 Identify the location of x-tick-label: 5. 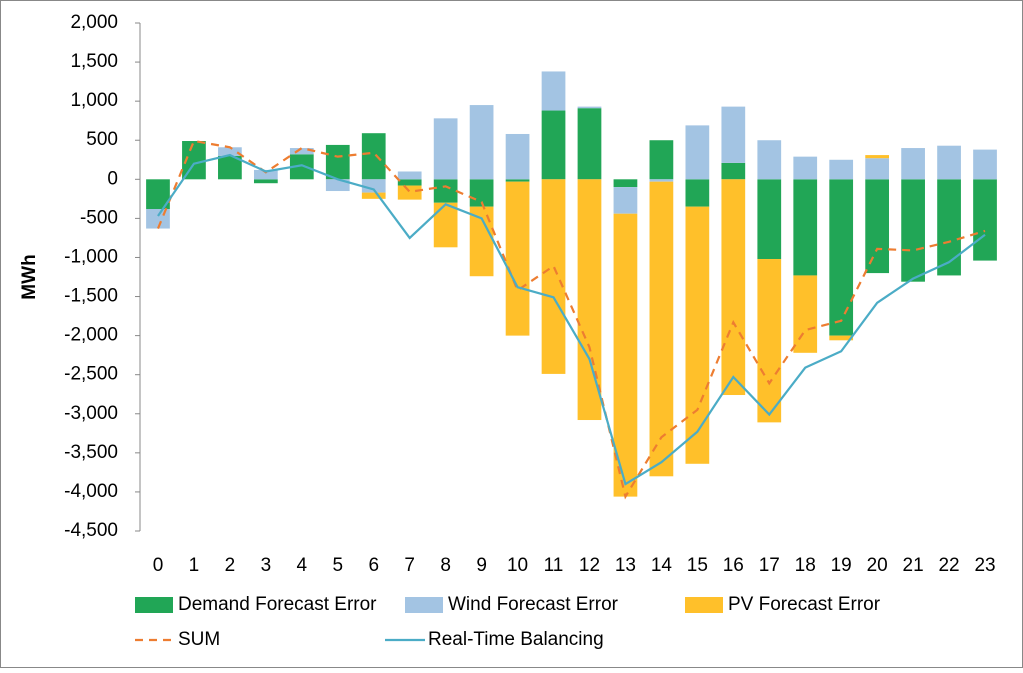
(337, 565).